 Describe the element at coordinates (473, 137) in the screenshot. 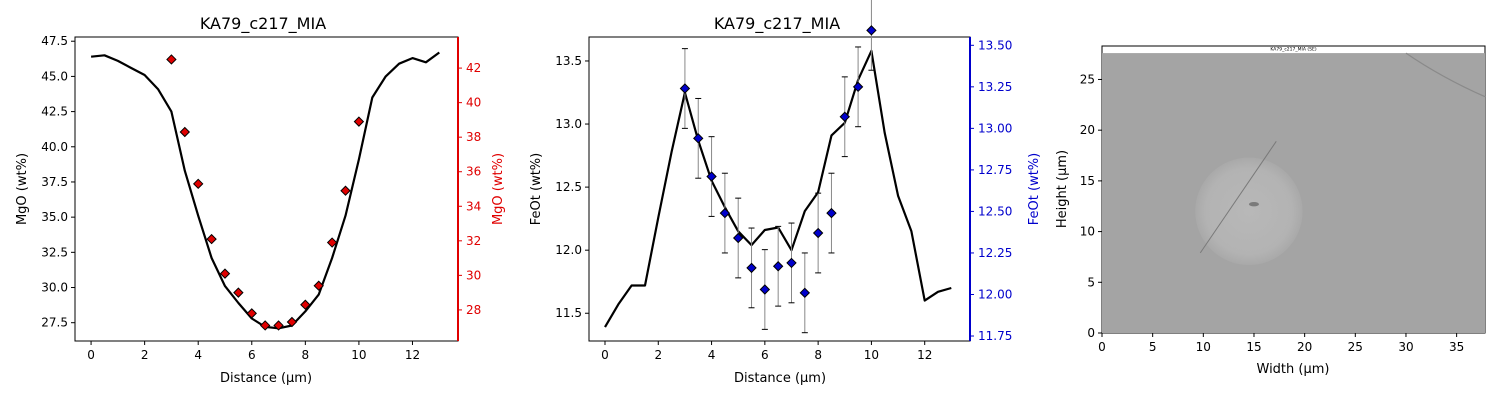

I see `mgo-right-y-tick-label: 38` at that location.